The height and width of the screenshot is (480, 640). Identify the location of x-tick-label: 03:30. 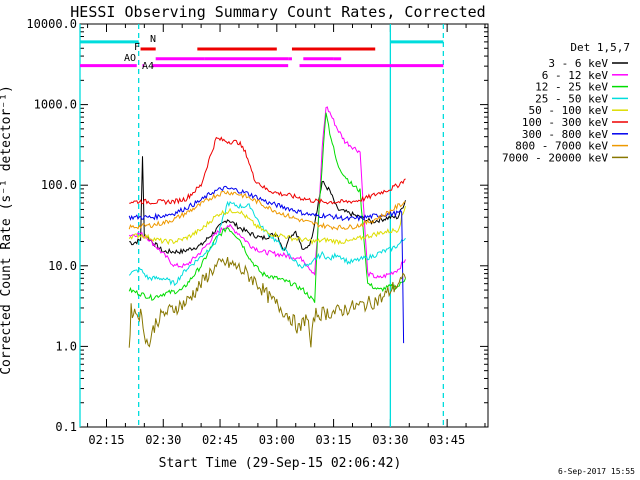
(390, 440).